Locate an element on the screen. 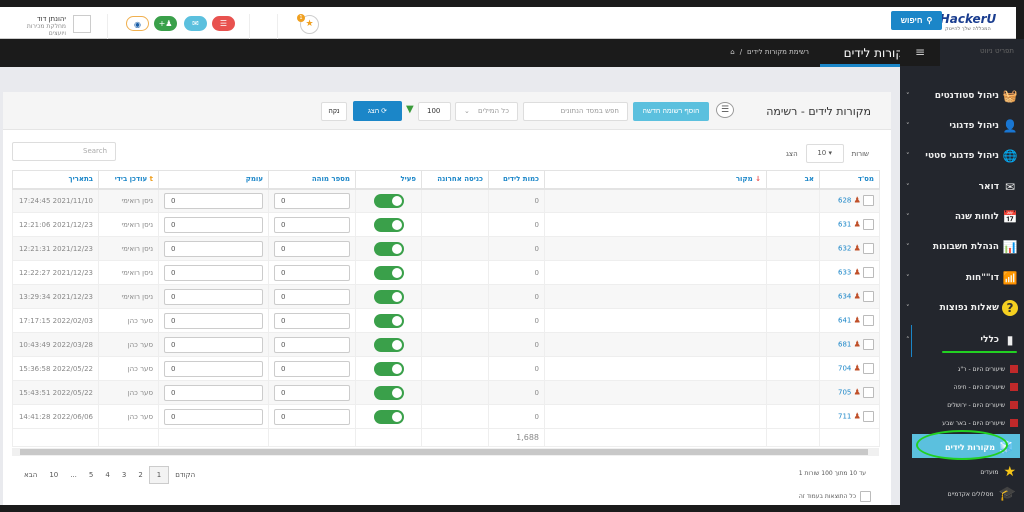 The width and height of the screenshot is (1024, 512). page-1: 1 is located at coordinates (159, 475).